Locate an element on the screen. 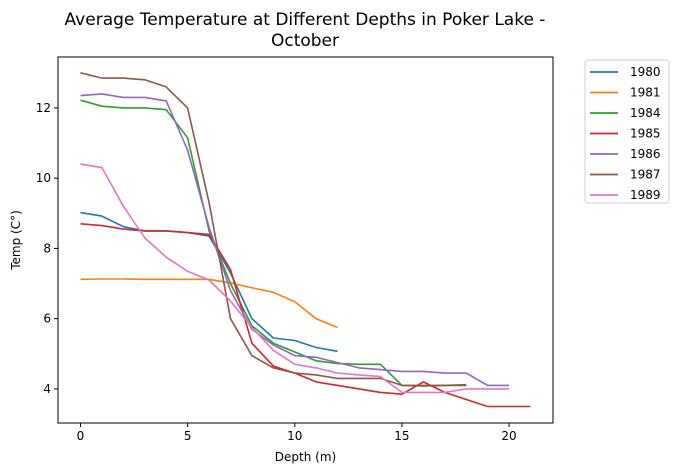 Image resolution: width=680 pixels, height=475 pixels. legend-box is located at coordinates (627, 131).